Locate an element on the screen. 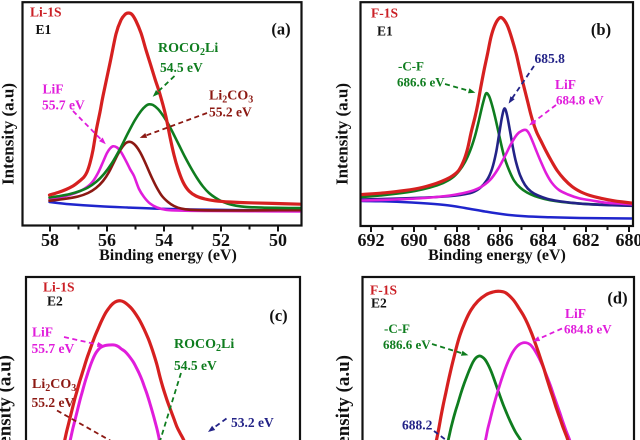  svg-text: 692 is located at coordinates (371, 240).